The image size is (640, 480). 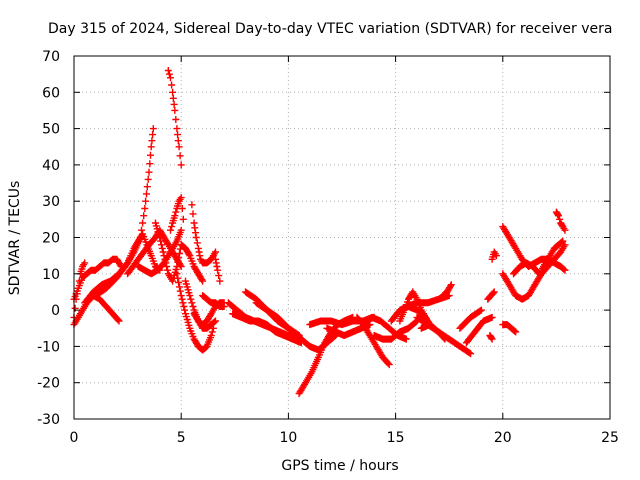 What do you see at coordinates (181, 438) in the screenshot?
I see `x-tick-label: 5` at bounding box center [181, 438].